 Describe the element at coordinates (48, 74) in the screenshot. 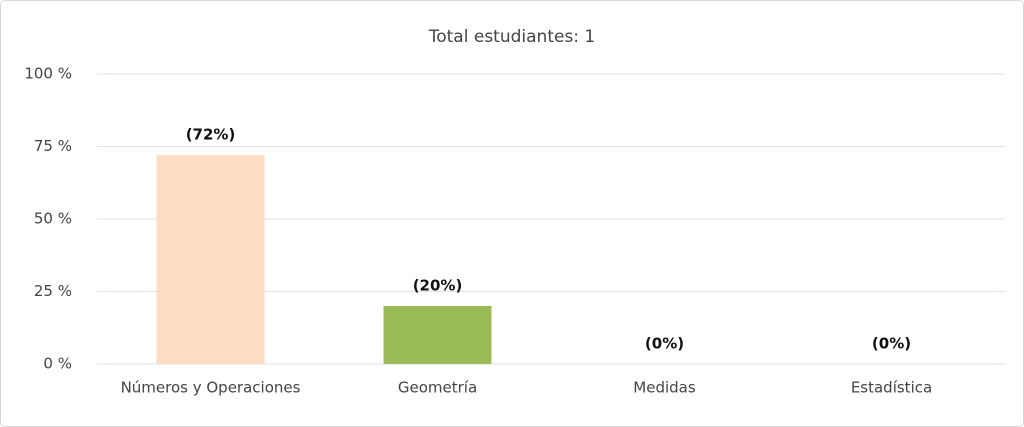

I see `y-tick-label: 100 %` at that location.